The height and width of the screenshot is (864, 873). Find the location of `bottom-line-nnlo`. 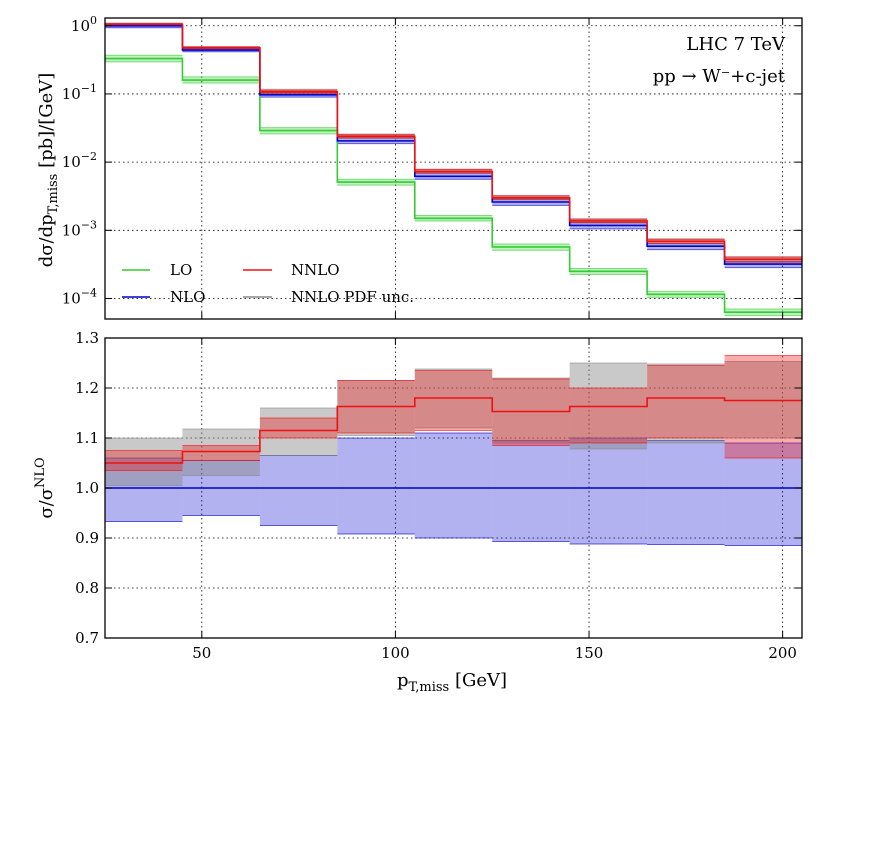

bottom-line-nnlo is located at coordinates (453, 430).